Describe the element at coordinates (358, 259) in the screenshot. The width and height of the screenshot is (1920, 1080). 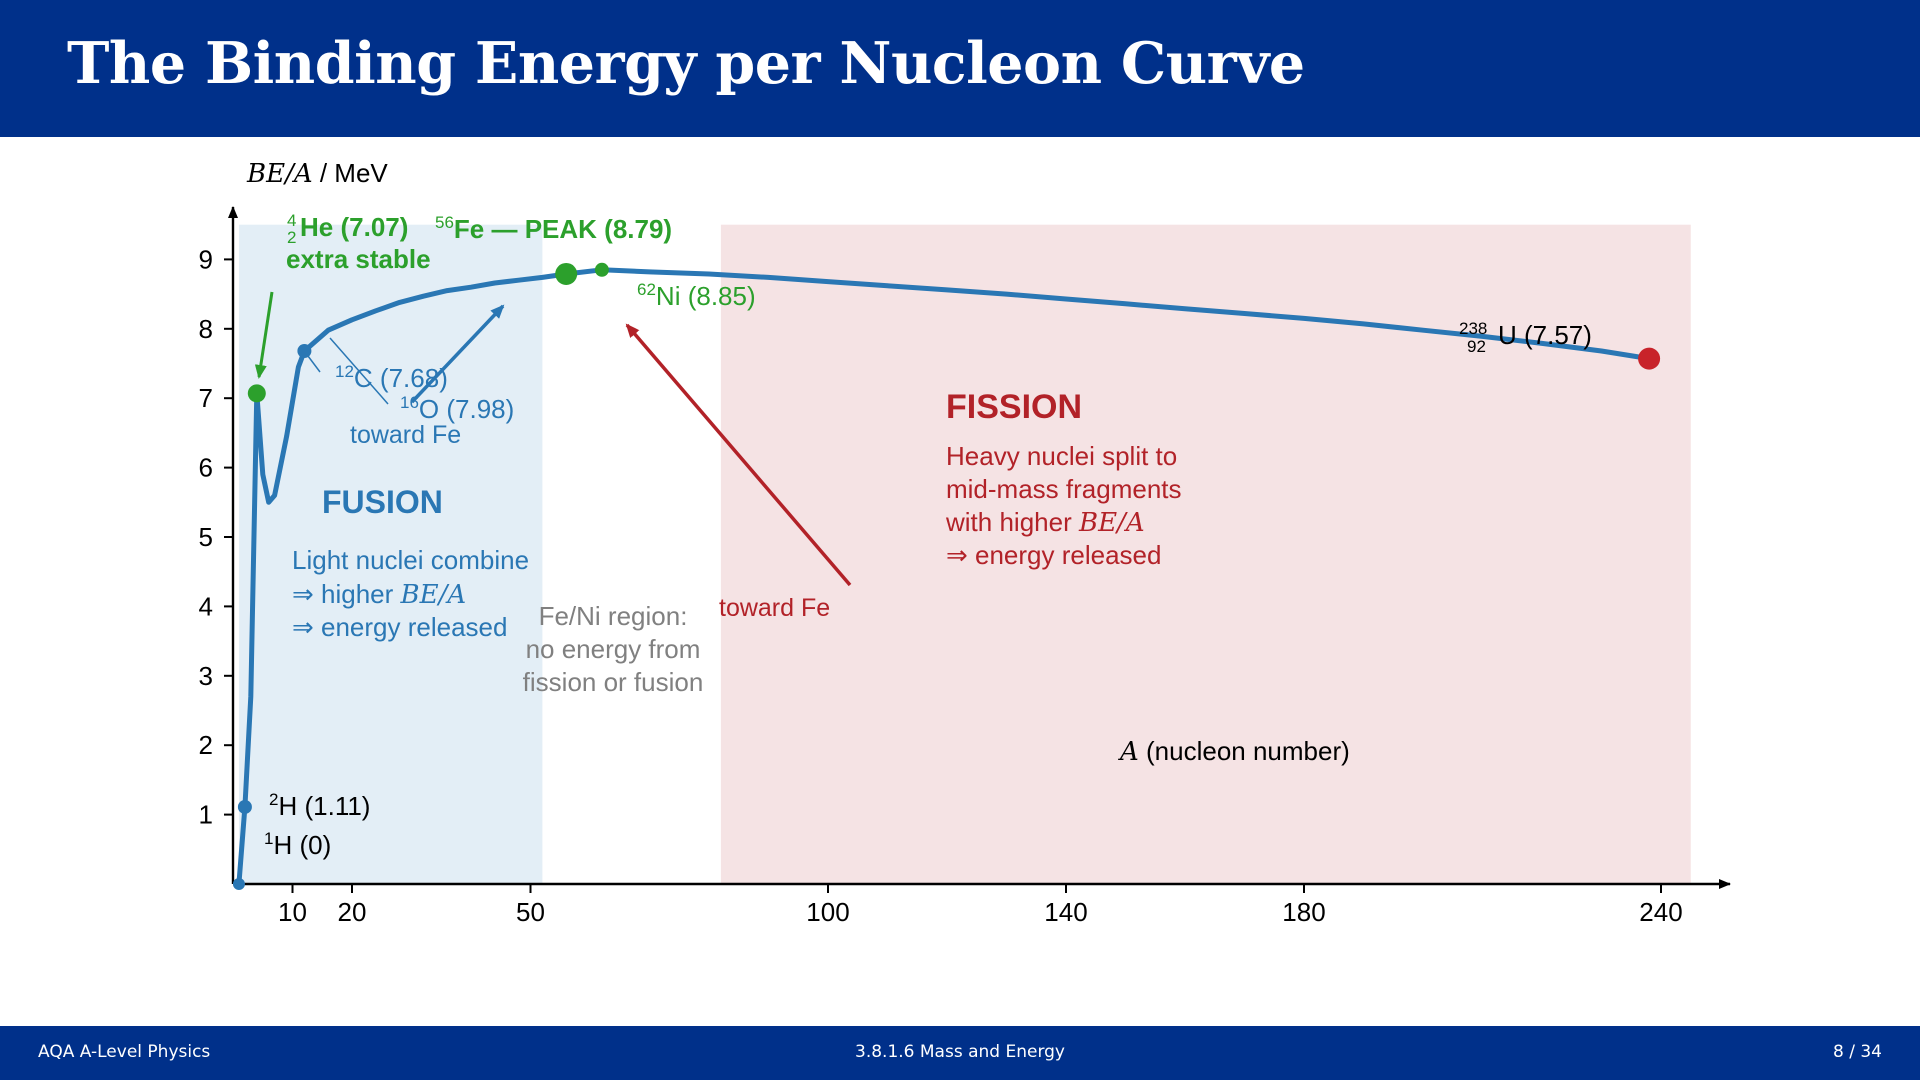
I see `he4-note: extra stable` at that location.